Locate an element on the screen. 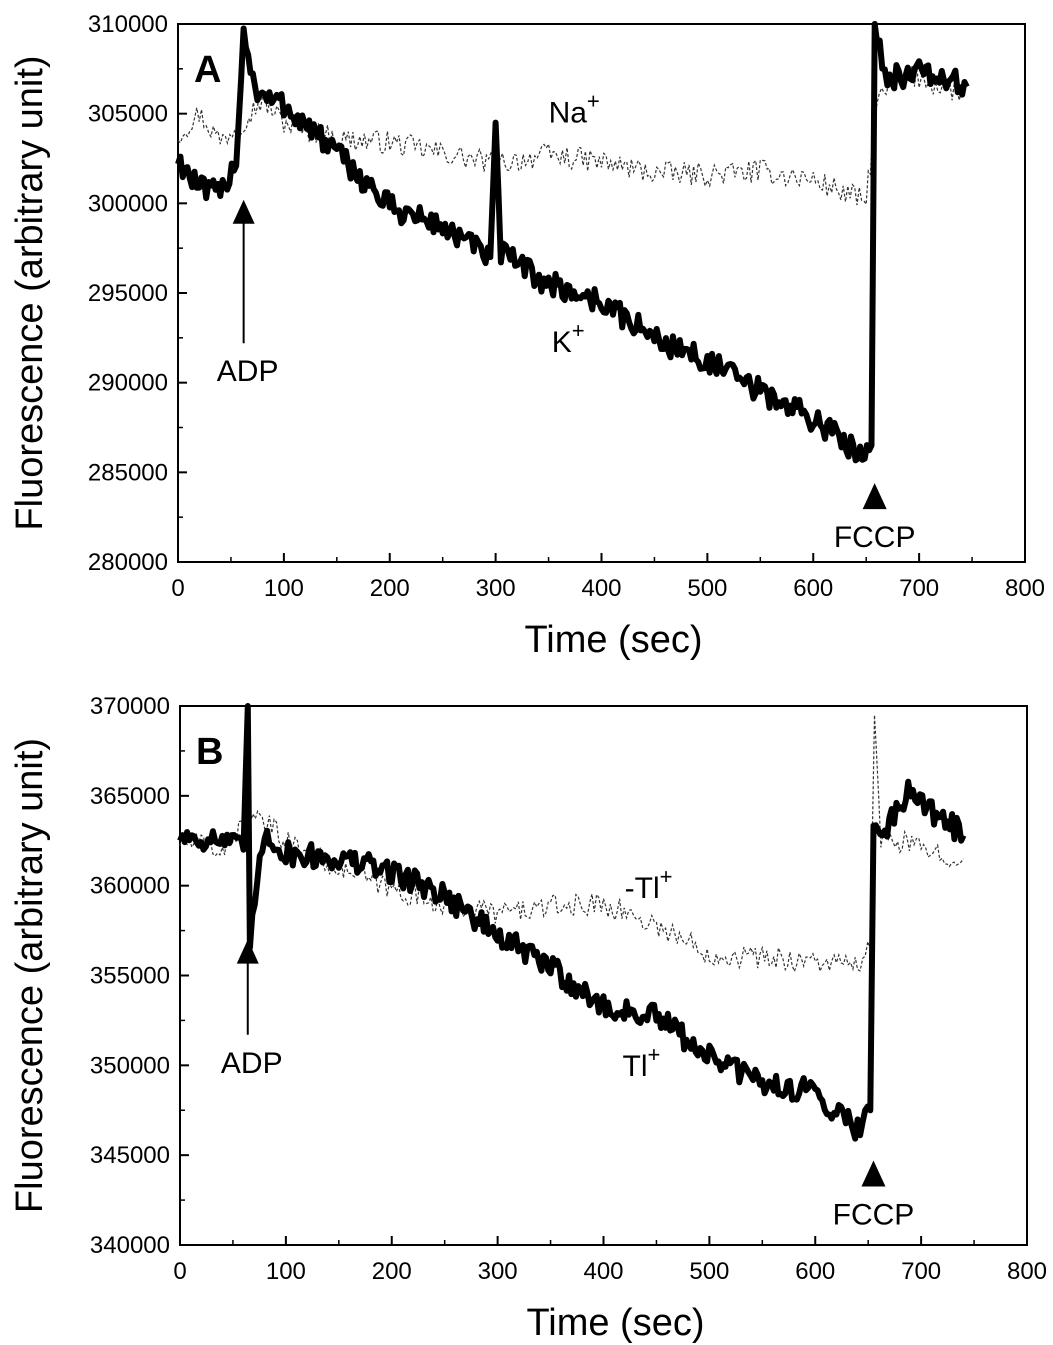 This screenshot has height=1345, width=1053. panel-a-y-tick-label: 295000 is located at coordinates (128, 293).